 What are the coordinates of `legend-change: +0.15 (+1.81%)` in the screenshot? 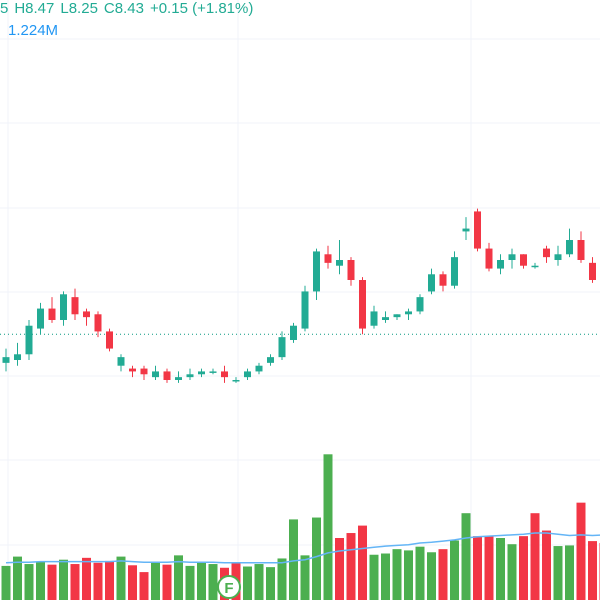 It's located at (201, 8).